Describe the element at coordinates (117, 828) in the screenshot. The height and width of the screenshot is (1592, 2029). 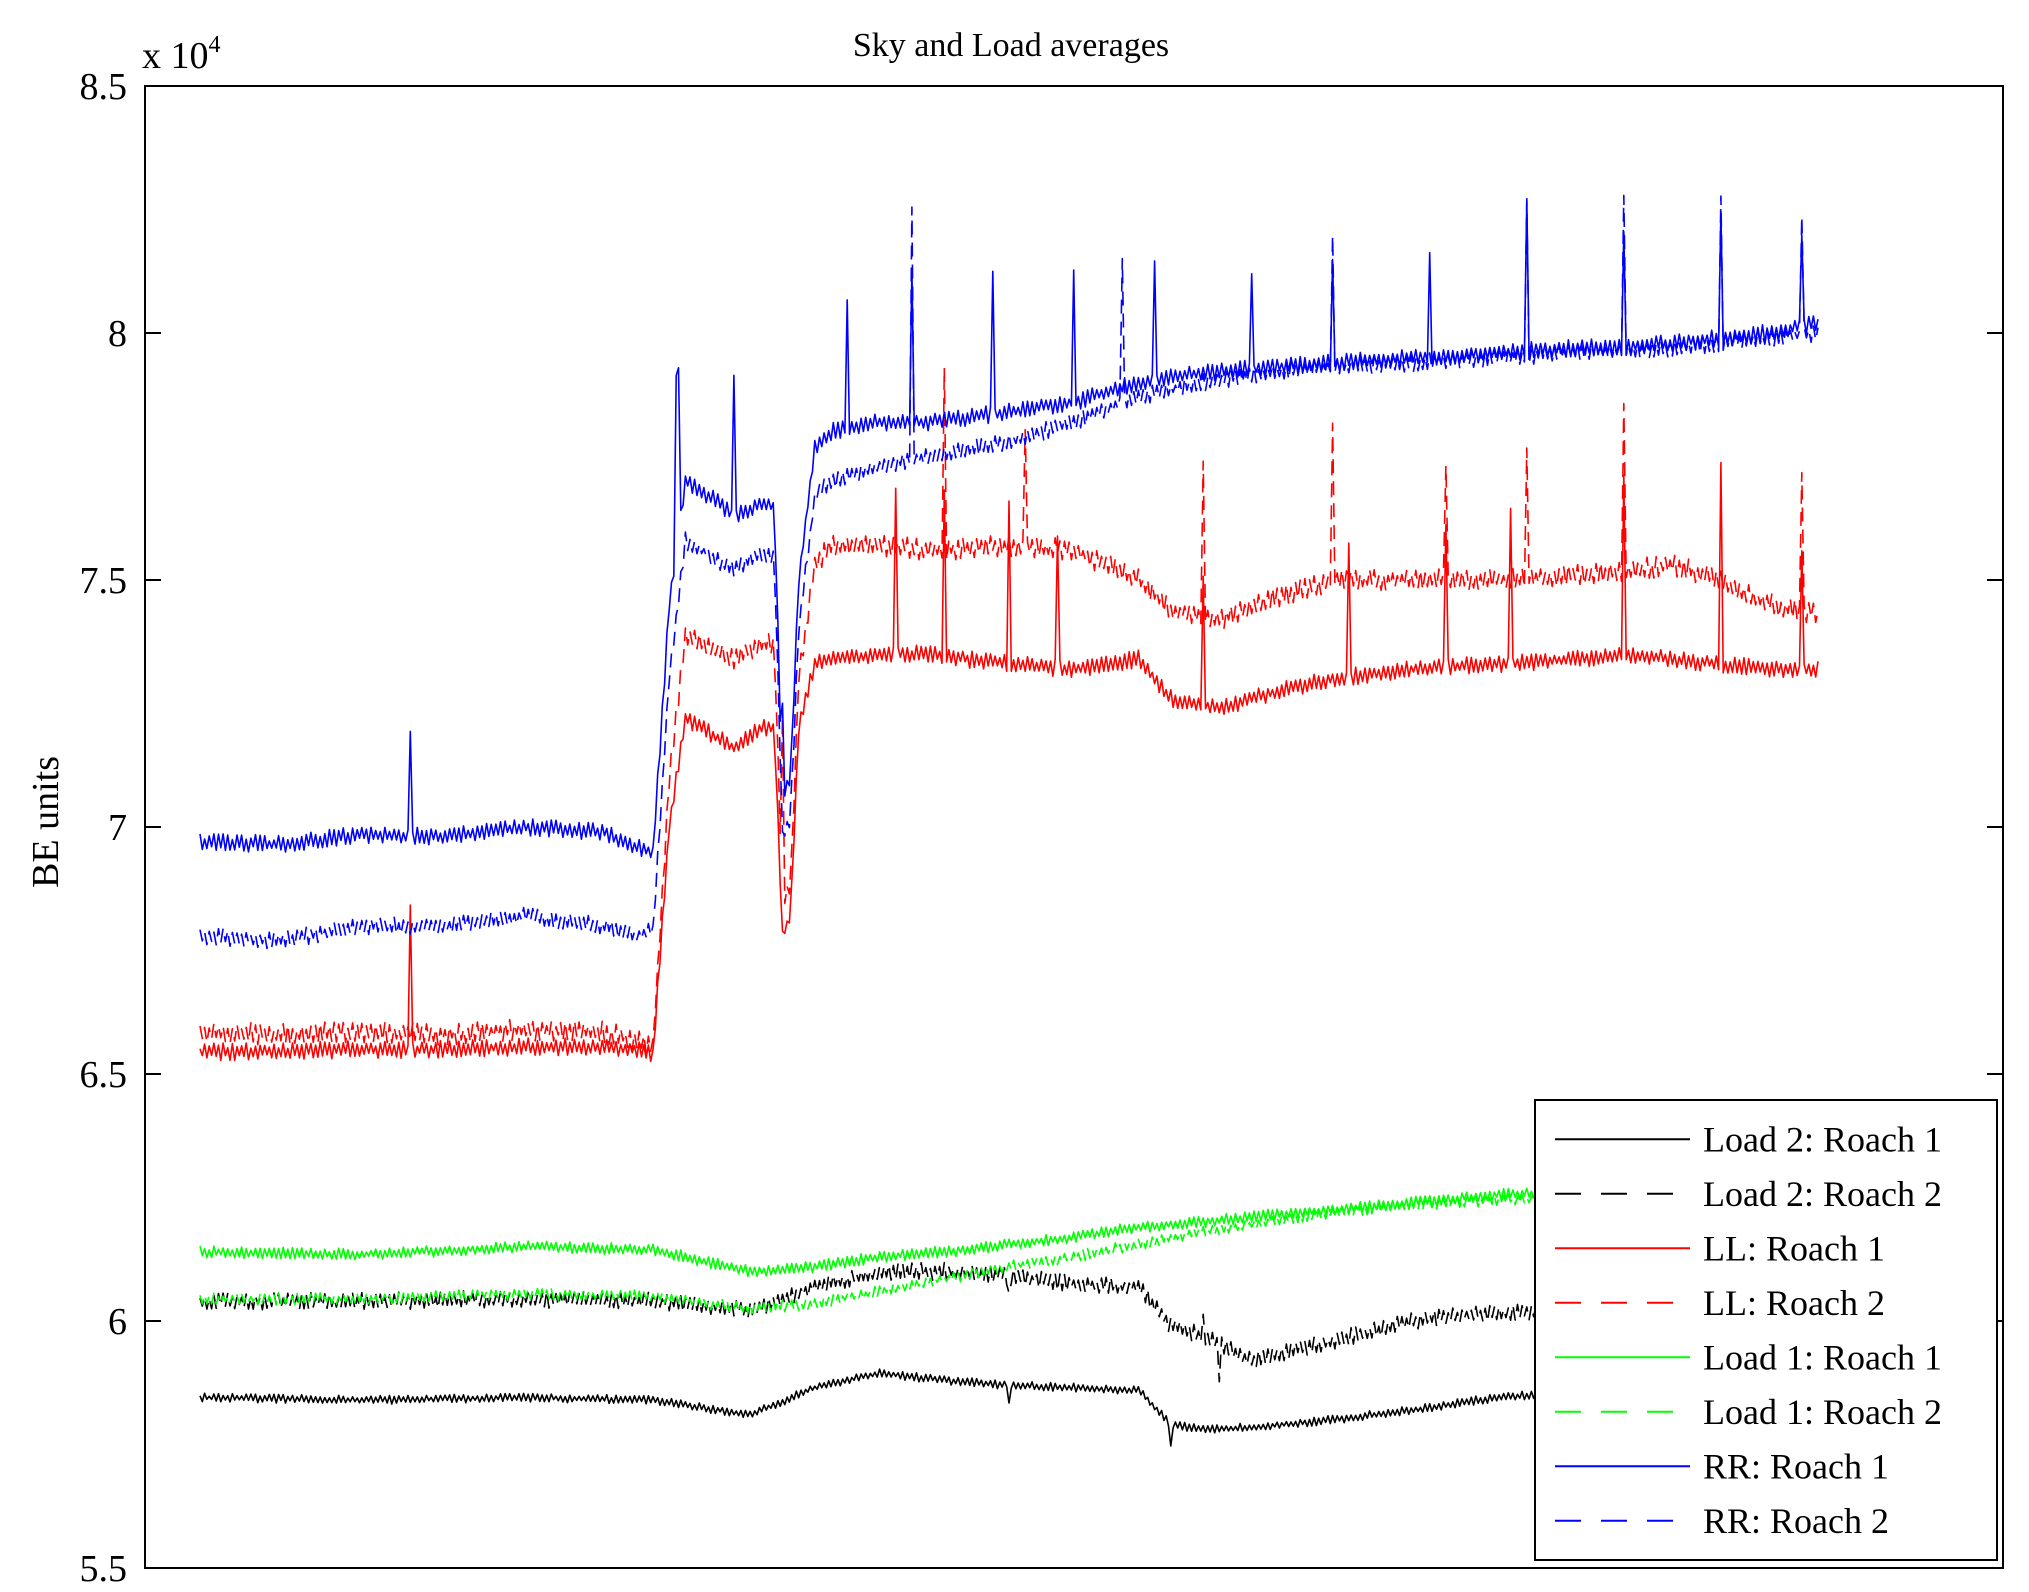
I see `y-tick-label: 7` at that location.